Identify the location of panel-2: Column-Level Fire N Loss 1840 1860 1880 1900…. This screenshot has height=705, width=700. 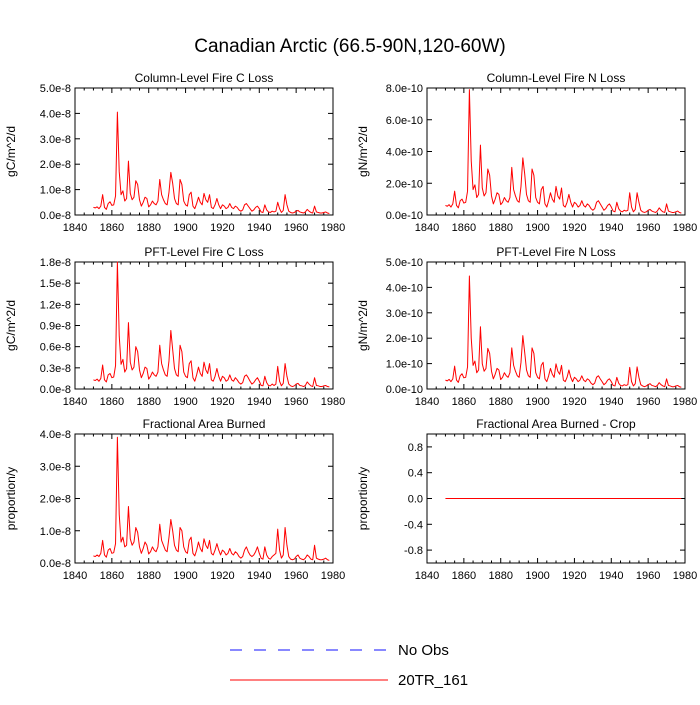
(526, 152).